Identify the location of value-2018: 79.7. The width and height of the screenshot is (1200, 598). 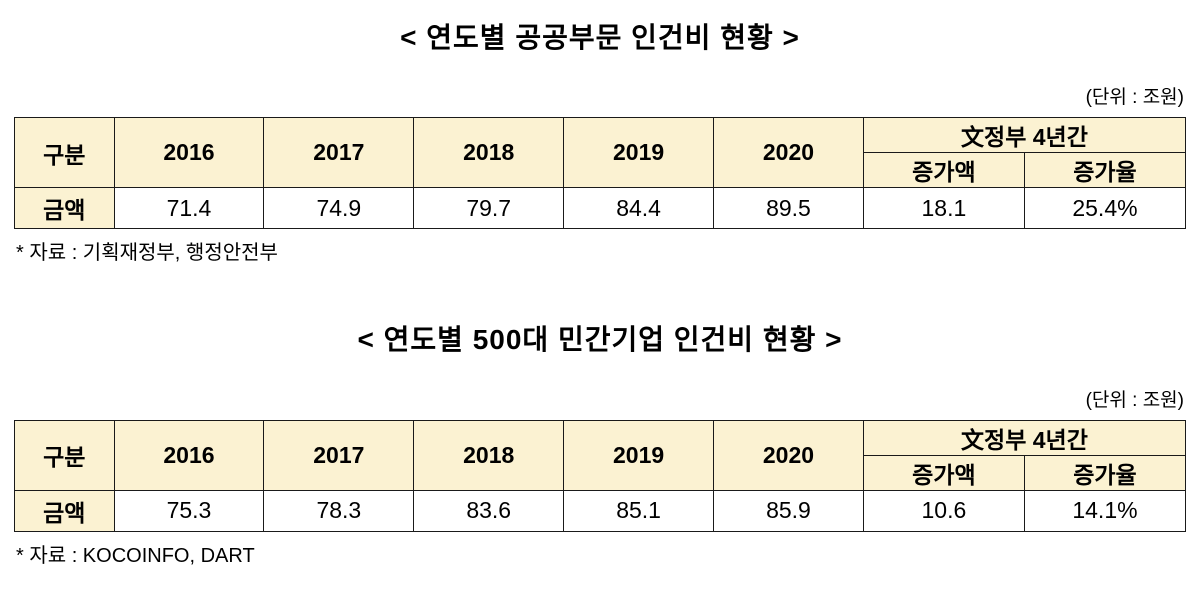
(489, 208).